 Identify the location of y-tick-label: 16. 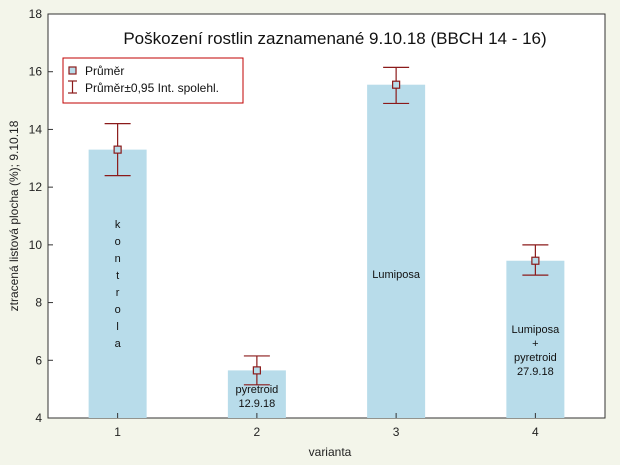
(36, 72).